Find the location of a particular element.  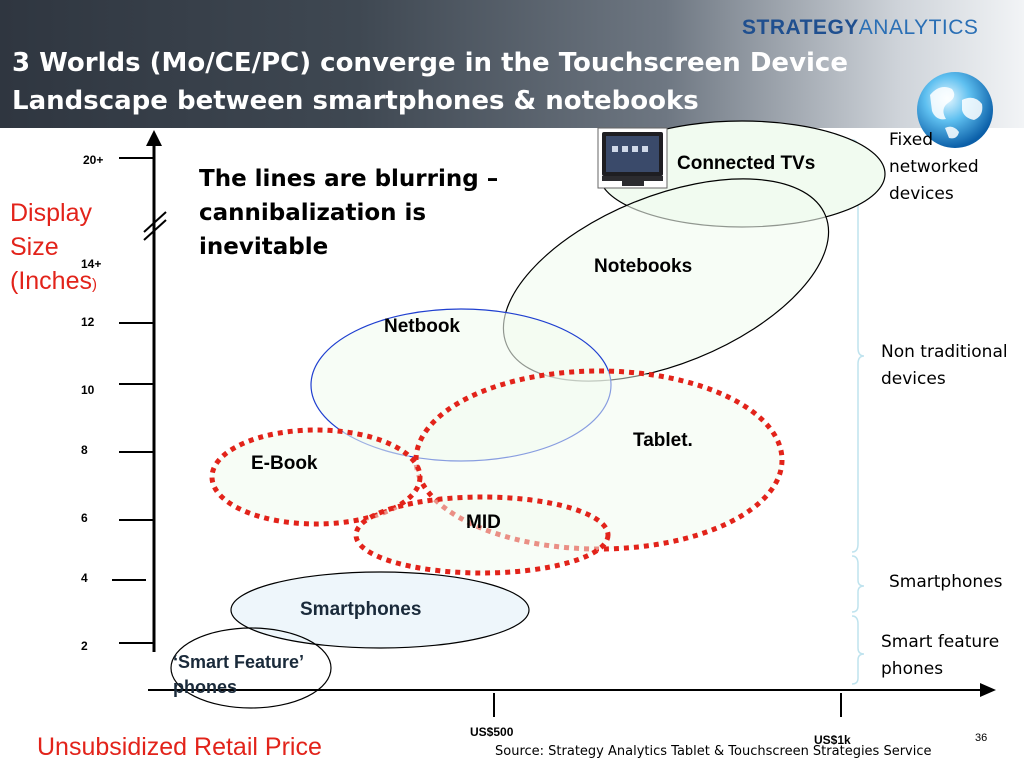

television-icon is located at coordinates (632, 158).